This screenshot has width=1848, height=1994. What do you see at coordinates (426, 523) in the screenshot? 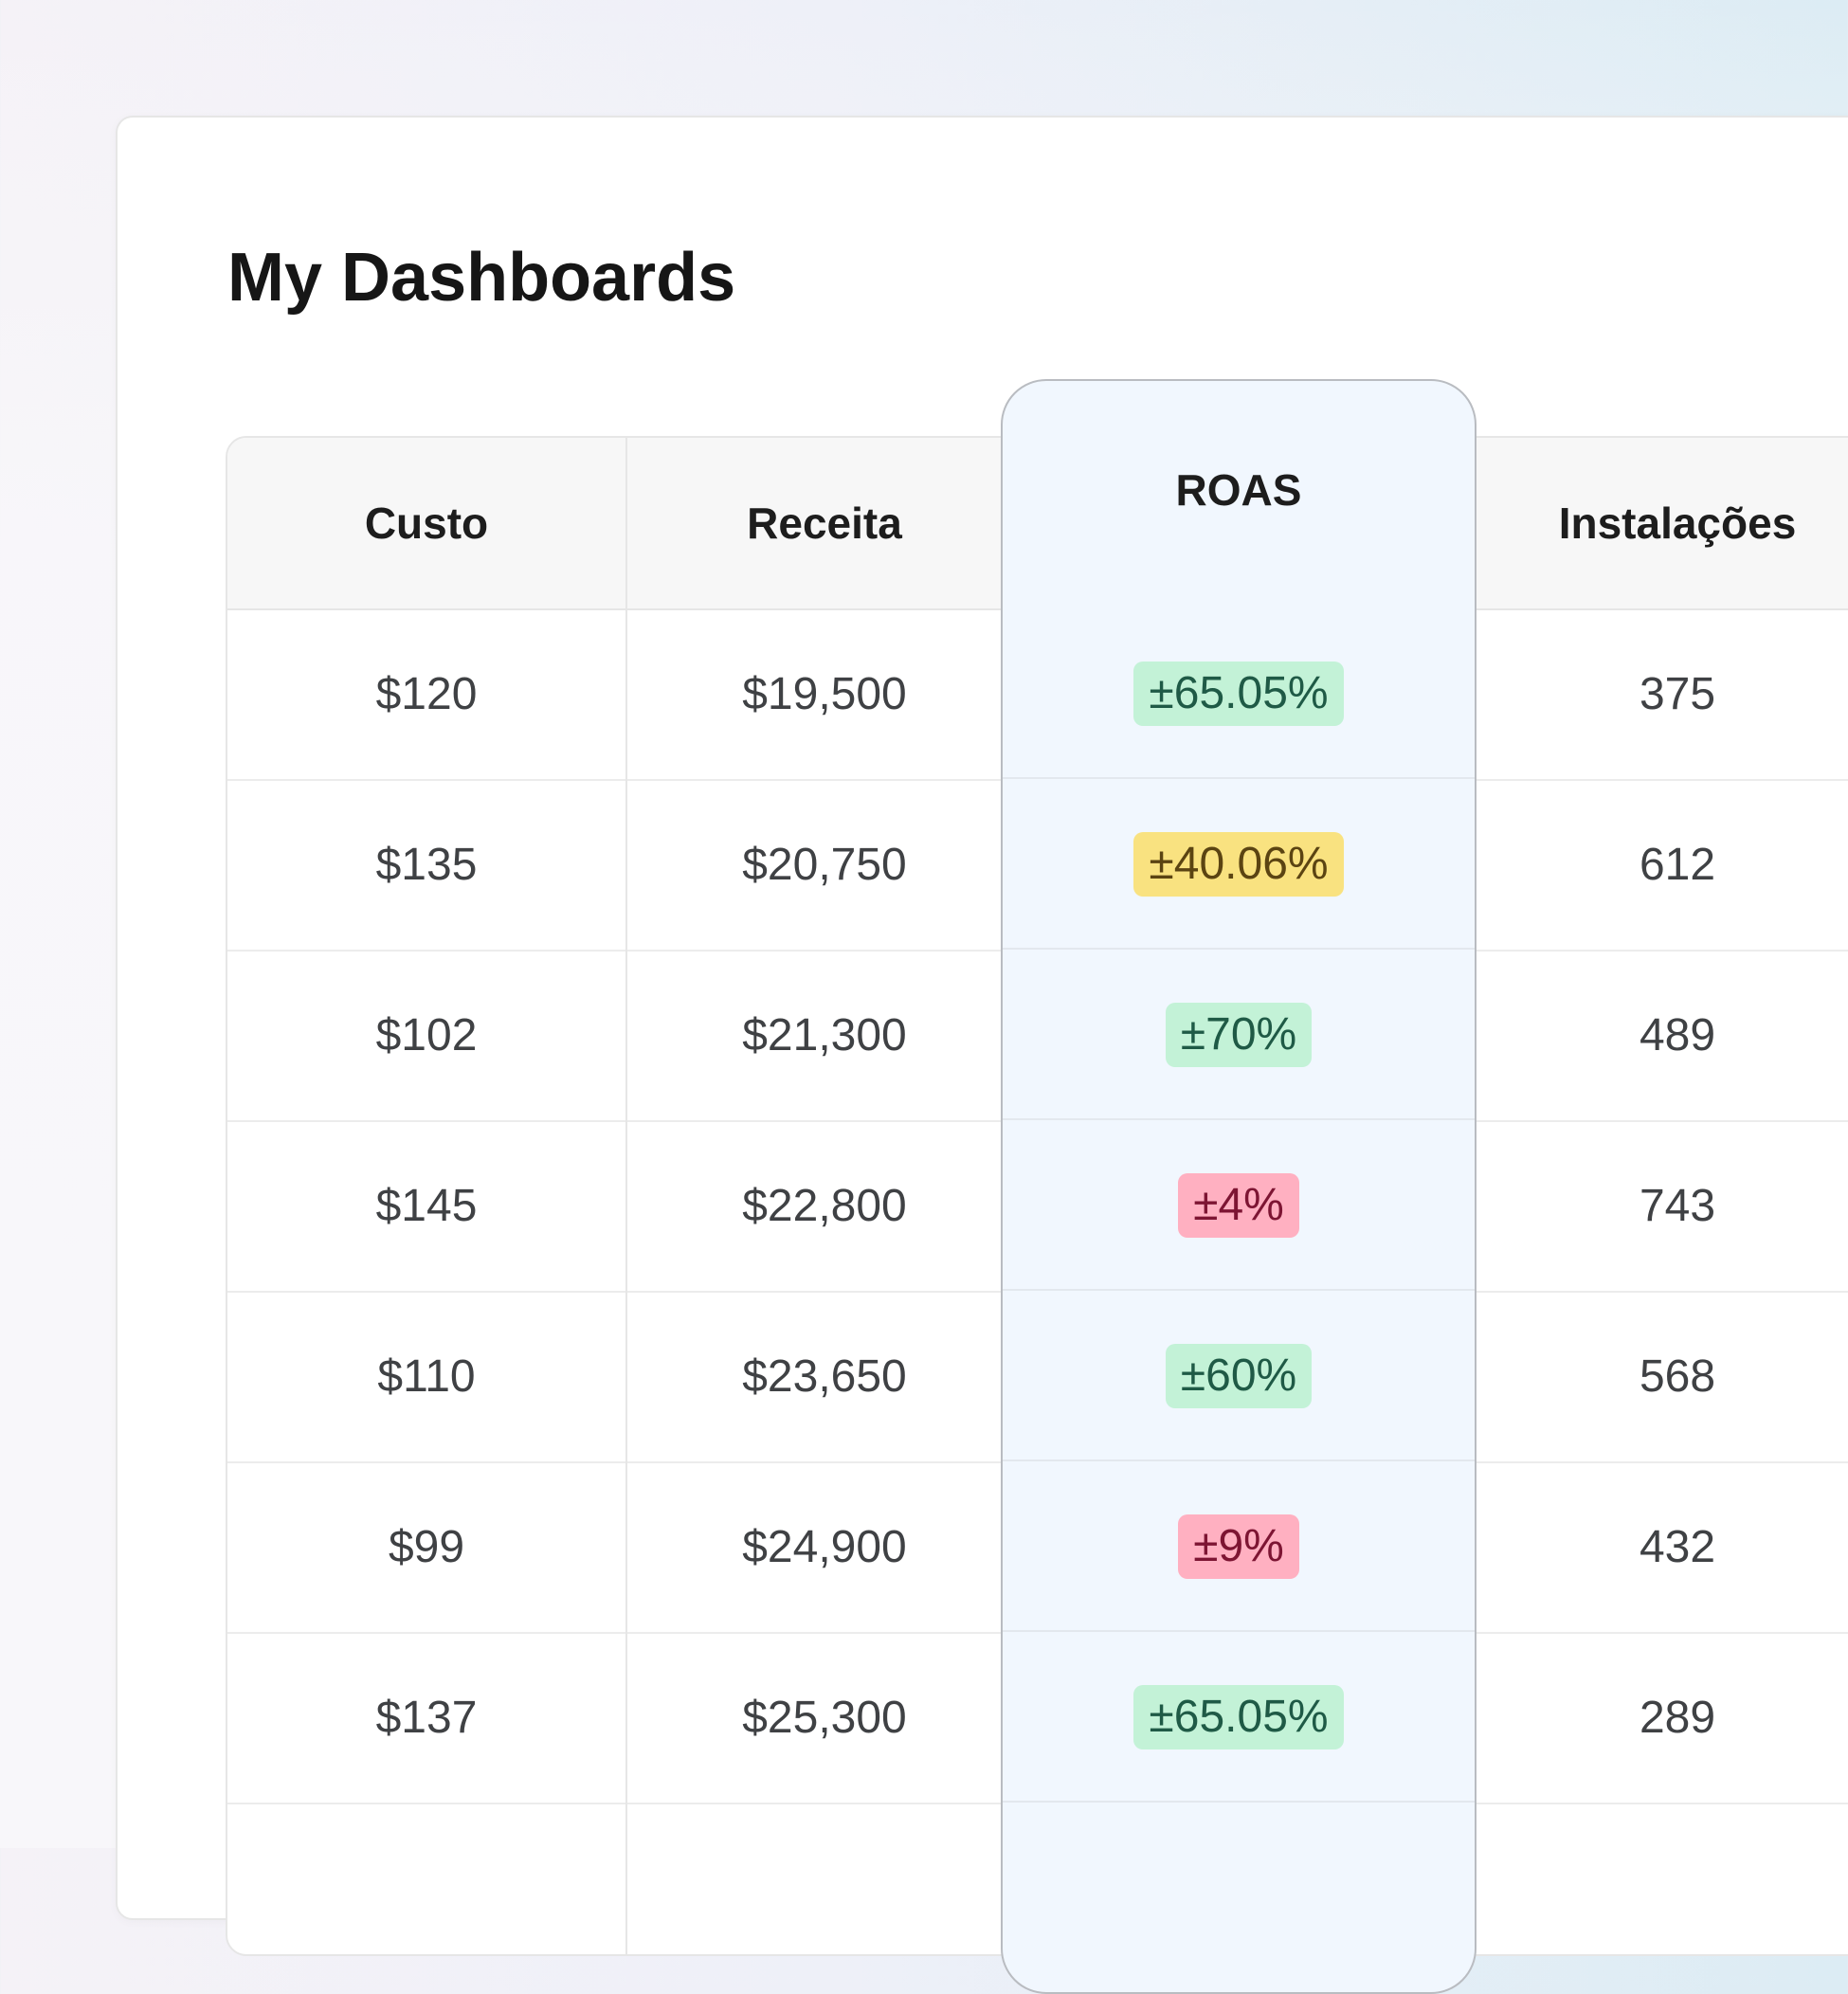
I see `column-header-custo: Custo` at bounding box center [426, 523].